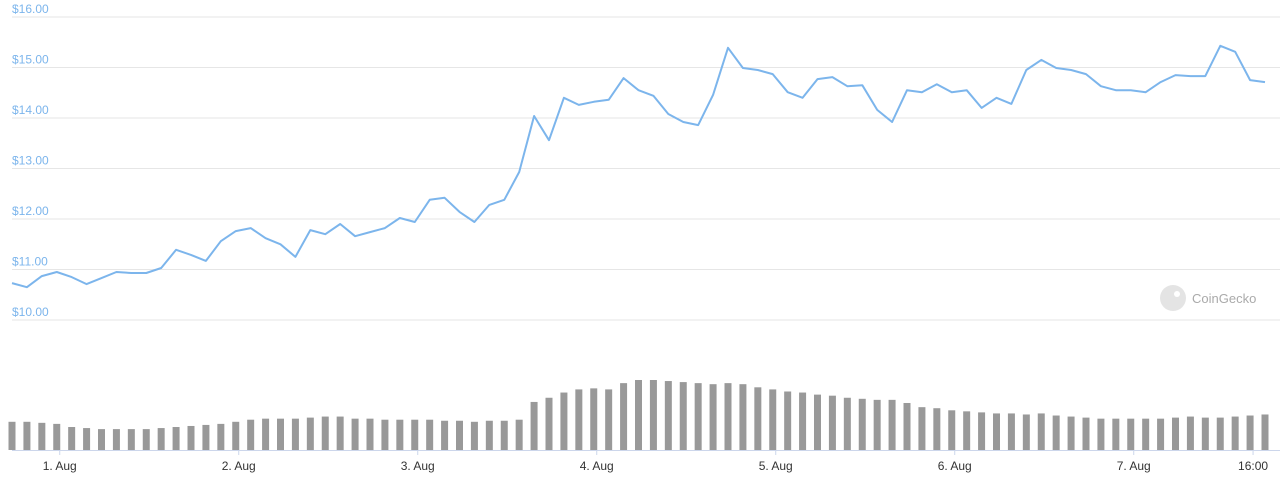  What do you see at coordinates (418, 466) in the screenshot?
I see `x-tick-label: 3. Aug` at bounding box center [418, 466].